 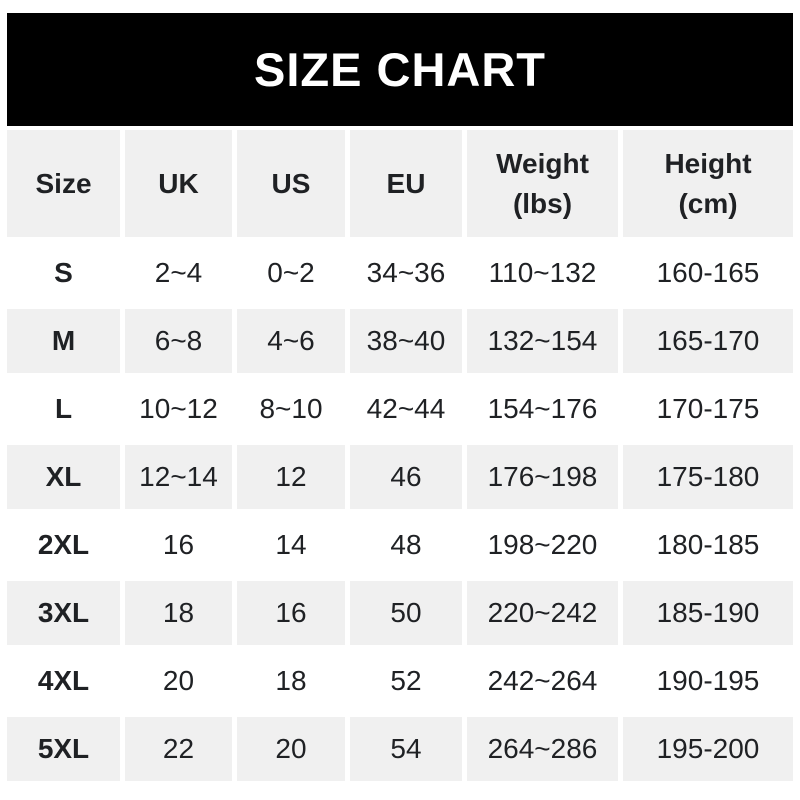 I want to click on column-header-us: US, so click(x=291, y=183).